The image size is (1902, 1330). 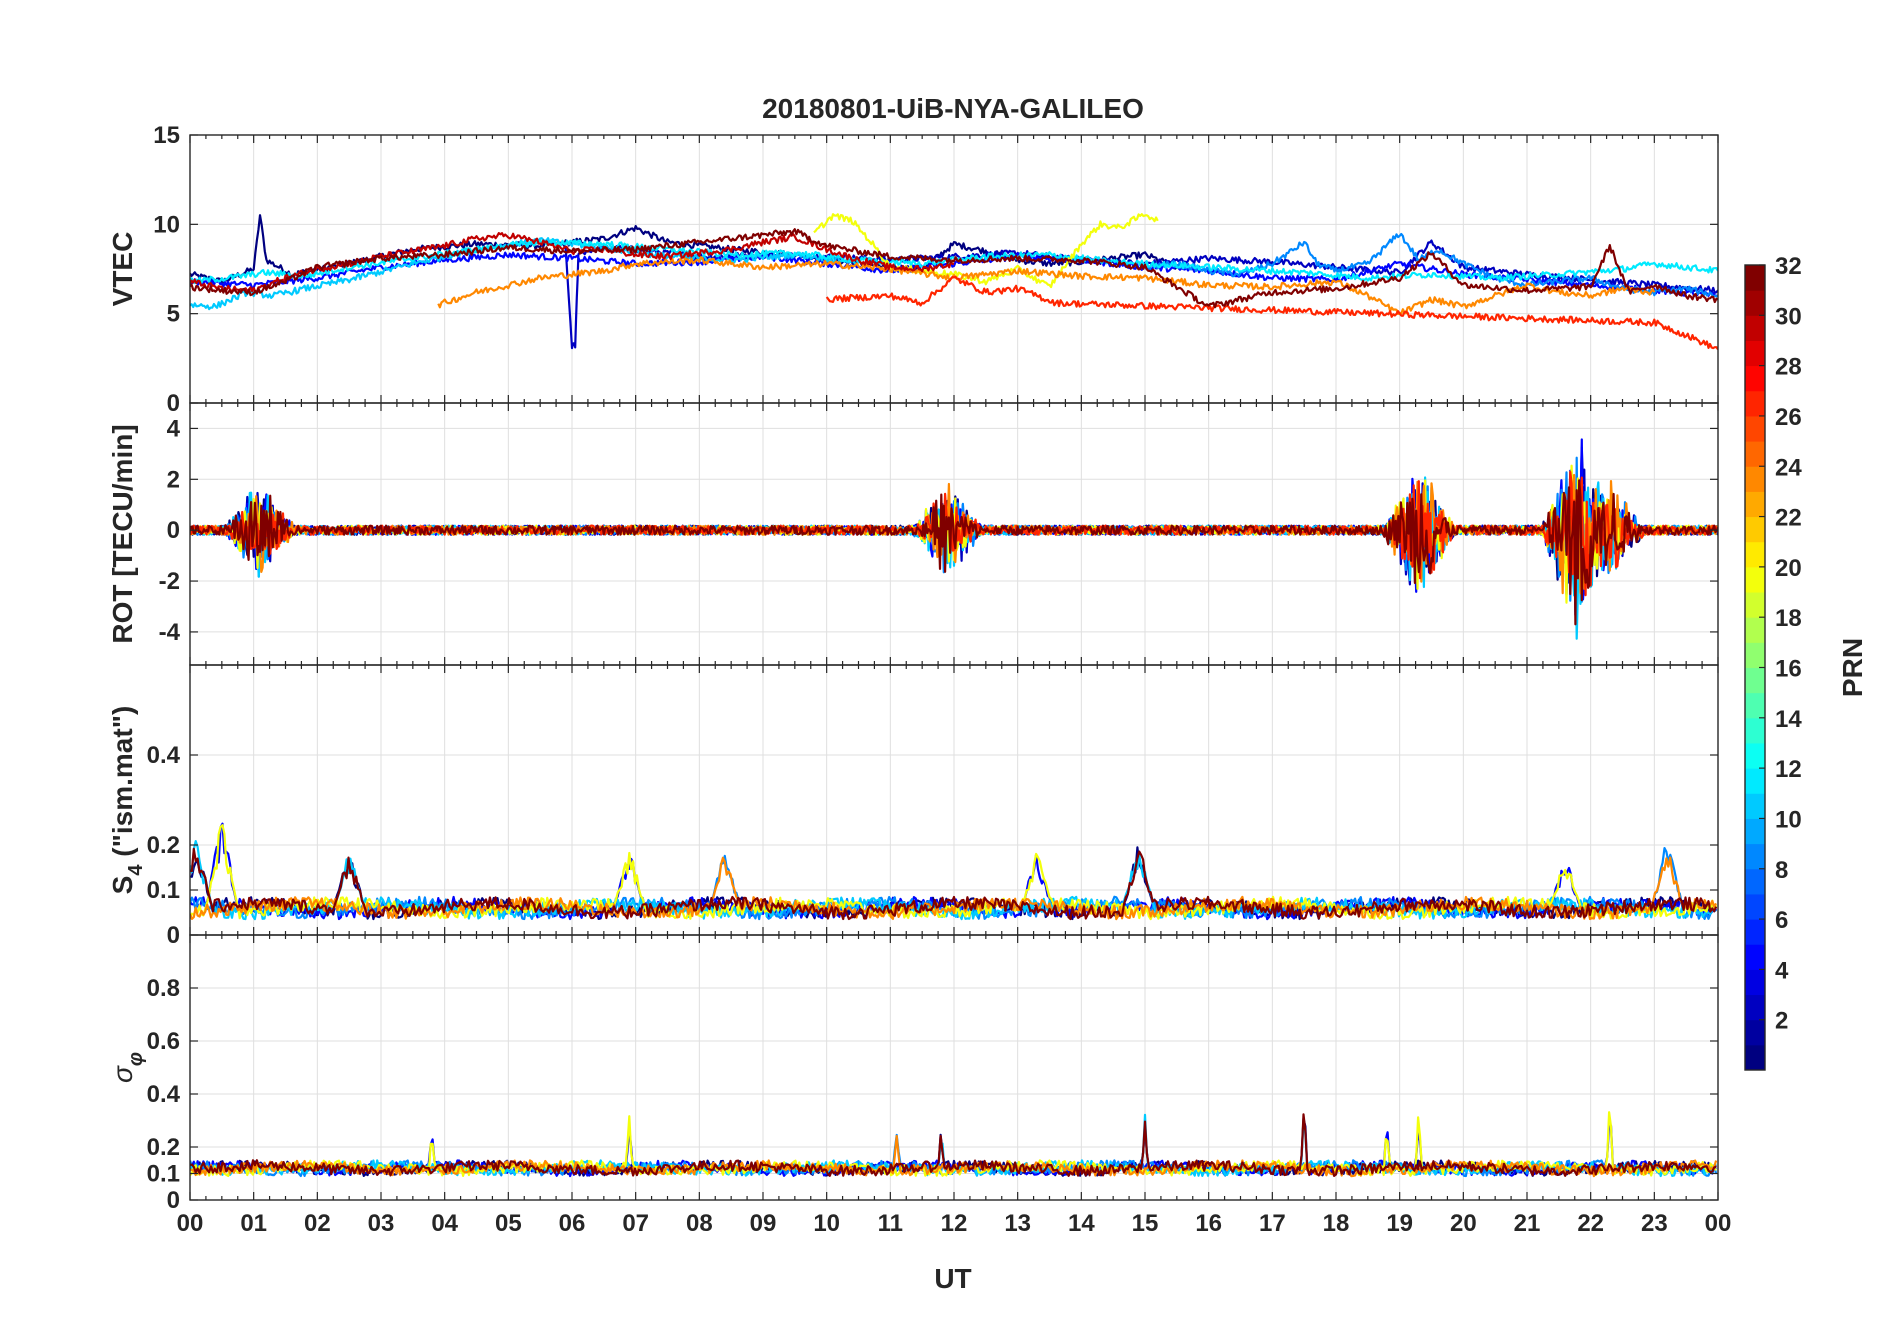 I want to click on x-tick-label: 22, so click(x=1590, y=1223).